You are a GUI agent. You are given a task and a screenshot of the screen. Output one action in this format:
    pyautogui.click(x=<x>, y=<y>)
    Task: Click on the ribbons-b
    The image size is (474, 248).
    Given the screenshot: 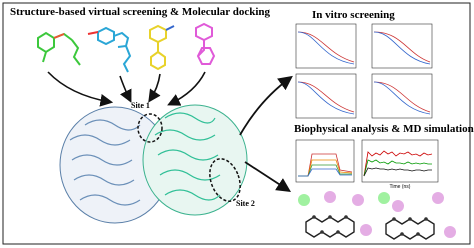 What is the action you would take?
    pyautogui.click(x=187, y=156)
    